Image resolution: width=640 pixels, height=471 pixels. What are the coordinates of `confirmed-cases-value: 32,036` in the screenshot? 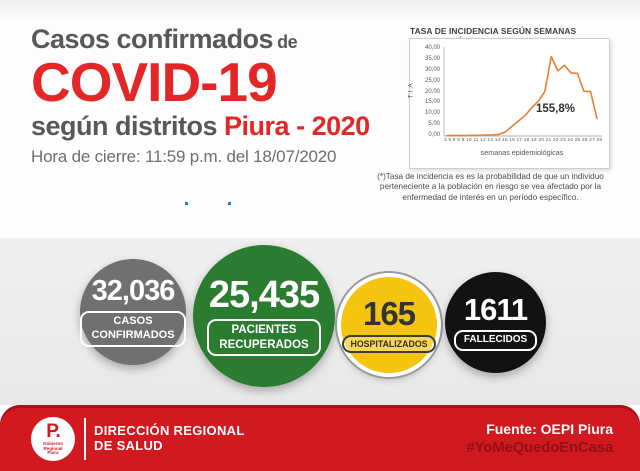 It's located at (133, 291).